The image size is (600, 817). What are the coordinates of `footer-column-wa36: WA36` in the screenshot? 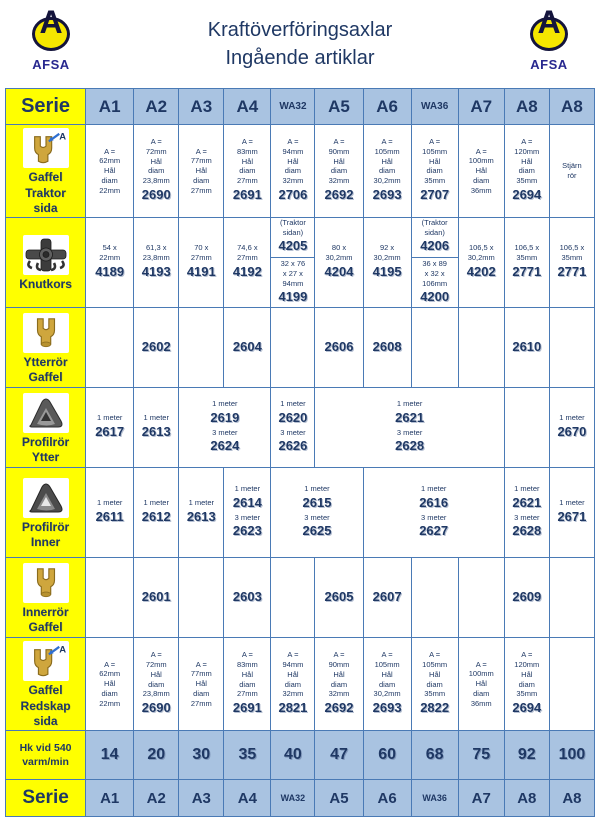 It's located at (434, 798).